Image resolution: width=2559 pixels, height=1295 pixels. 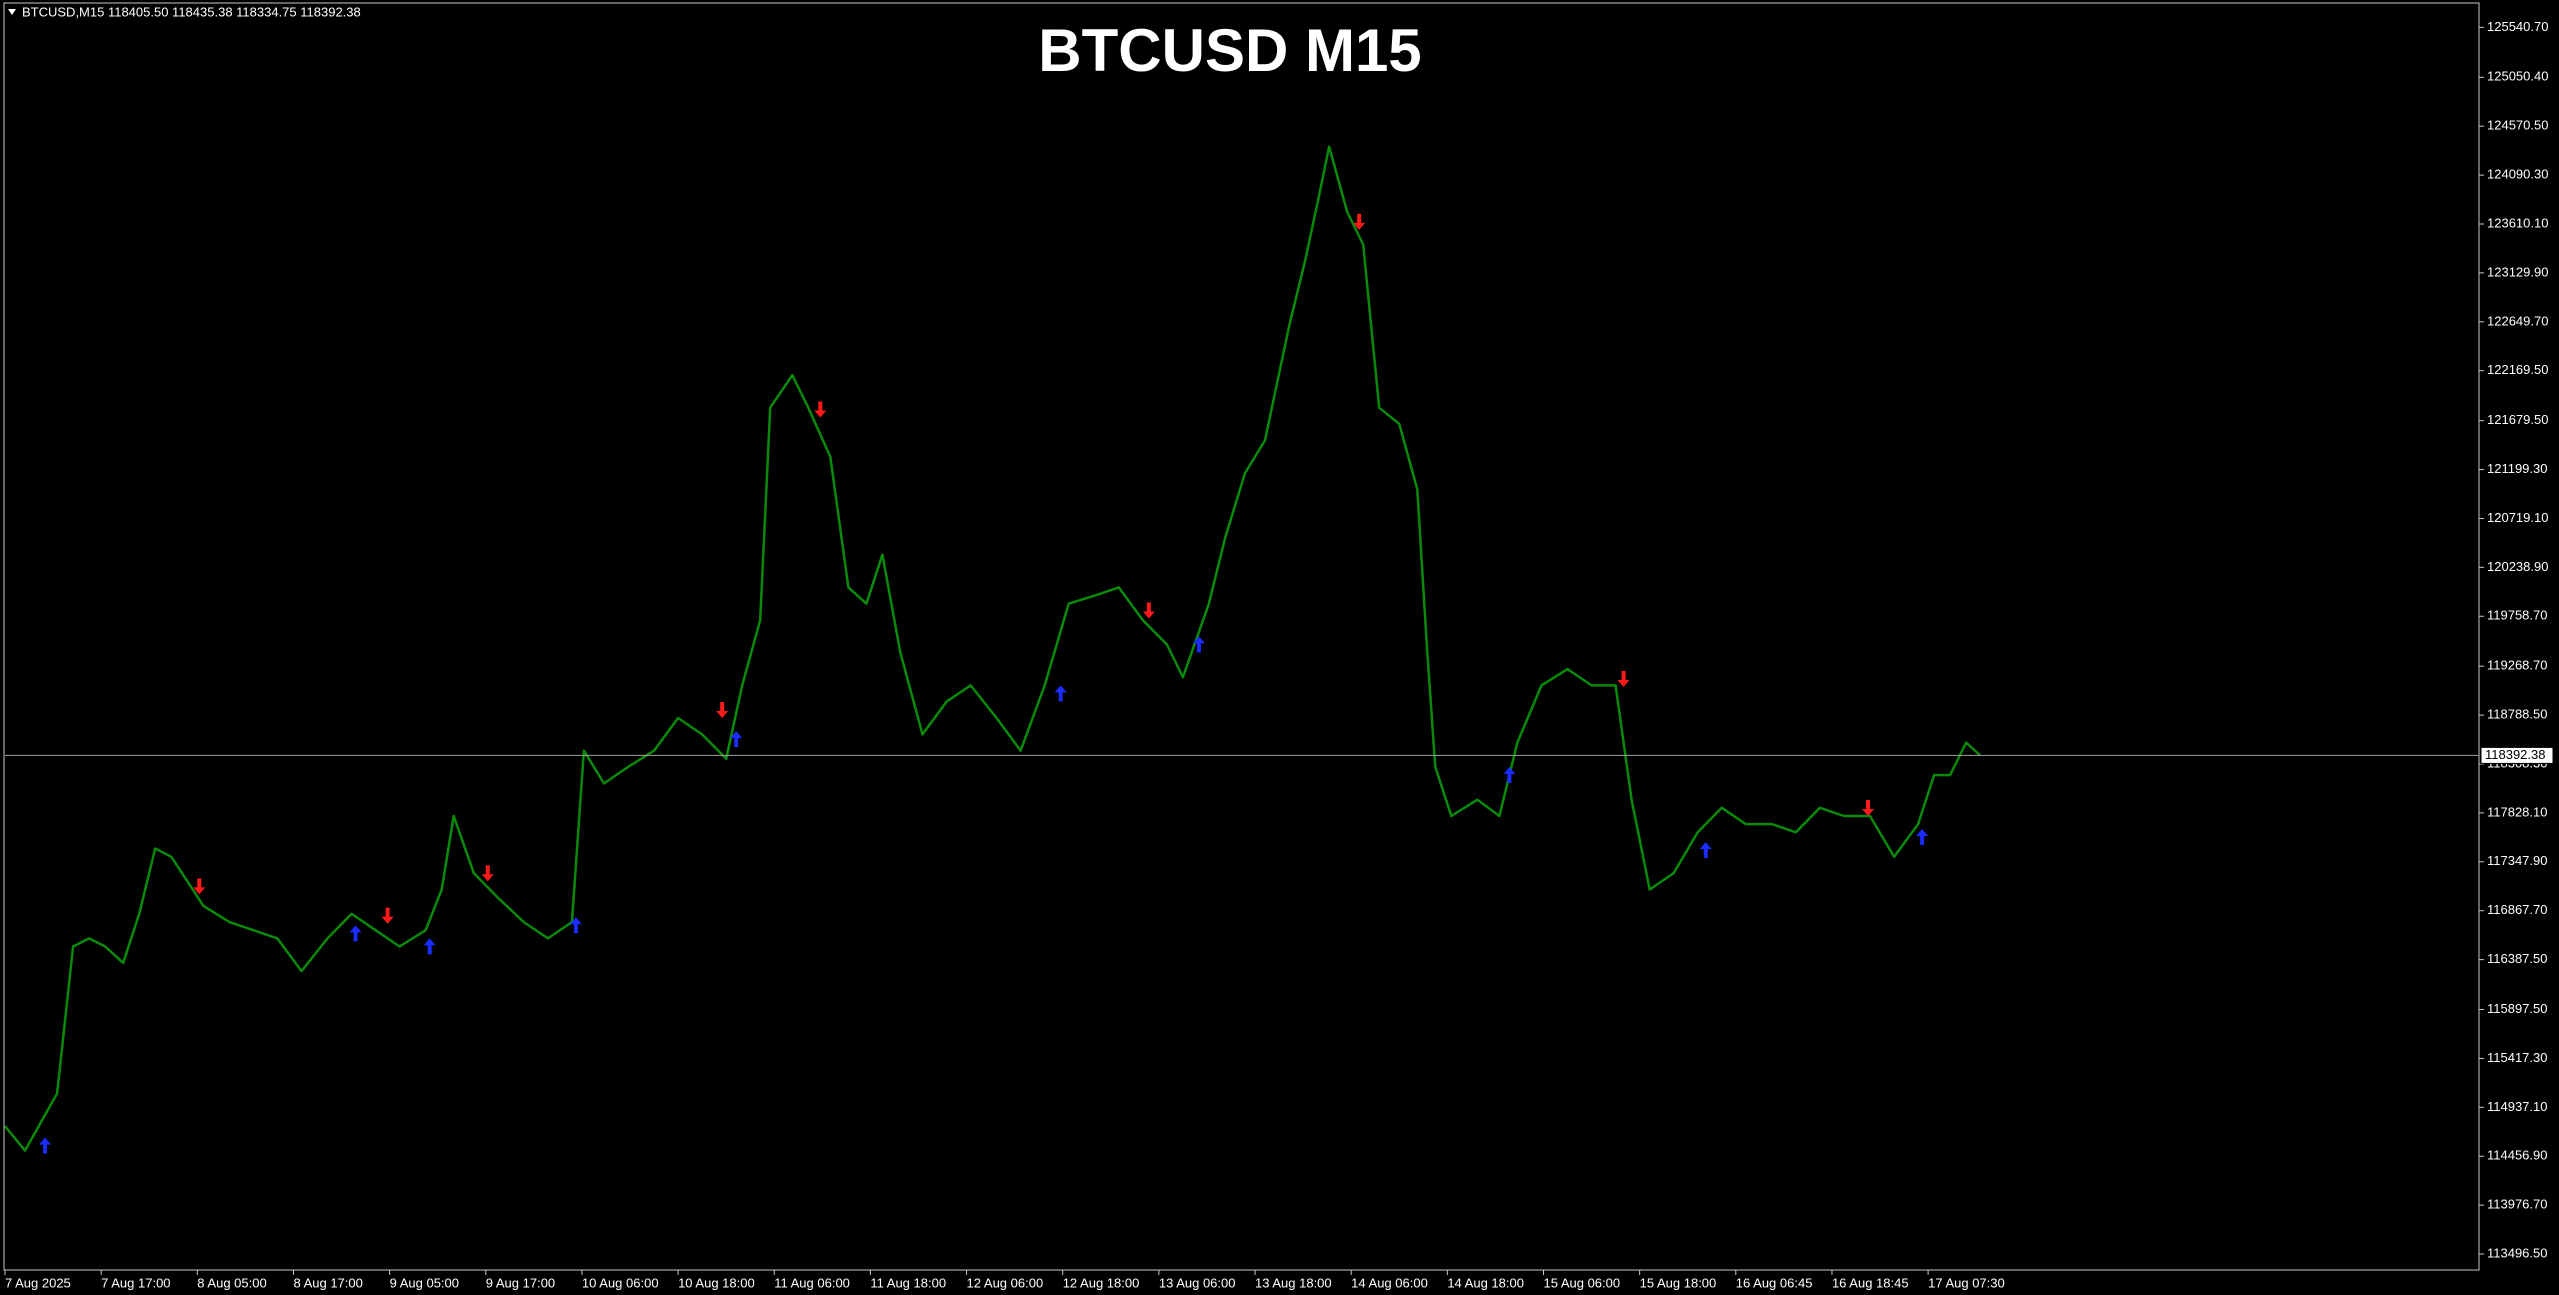 I want to click on x-tick-label: 15 Aug 18:00, so click(x=1678, y=1282).